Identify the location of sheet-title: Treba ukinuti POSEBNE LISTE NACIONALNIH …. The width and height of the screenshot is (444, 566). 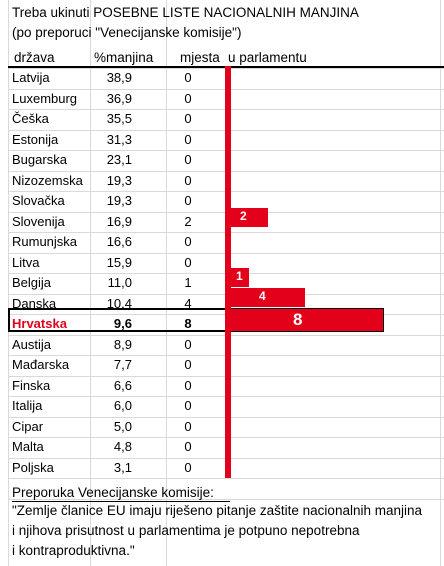
(185, 12).